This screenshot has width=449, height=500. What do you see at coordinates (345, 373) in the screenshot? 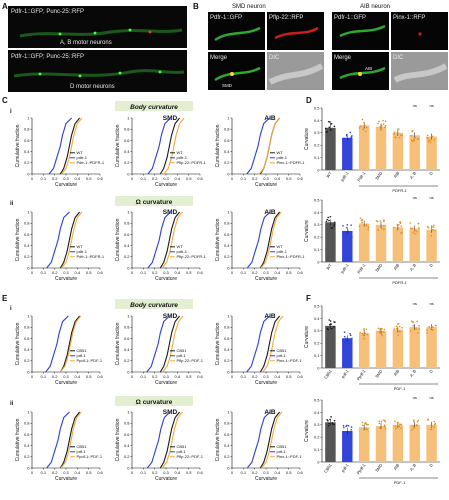
I see `x-tick-label: pdf-1` at bounding box center [345, 373].